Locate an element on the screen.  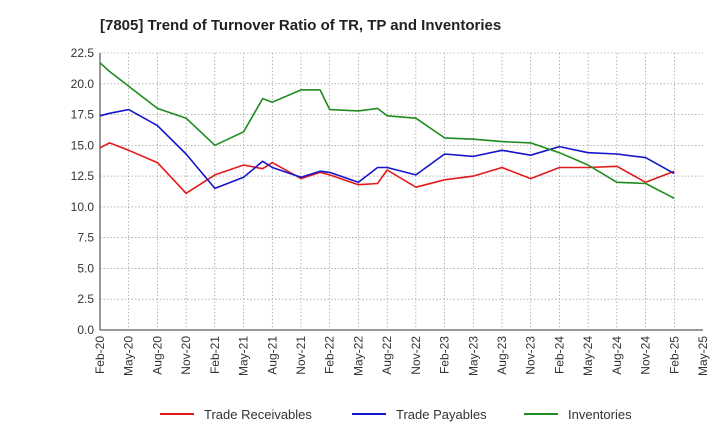
y-tick-label: 15.0 is located at coordinates (83, 145).